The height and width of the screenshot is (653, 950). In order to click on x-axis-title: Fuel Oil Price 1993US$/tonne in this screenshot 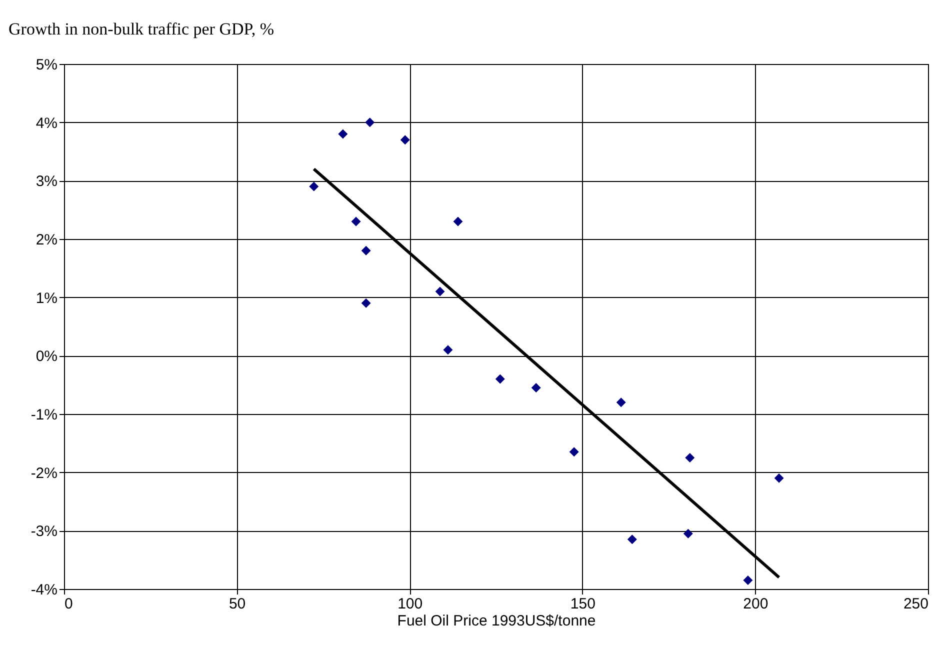, I will do `click(496, 621)`.